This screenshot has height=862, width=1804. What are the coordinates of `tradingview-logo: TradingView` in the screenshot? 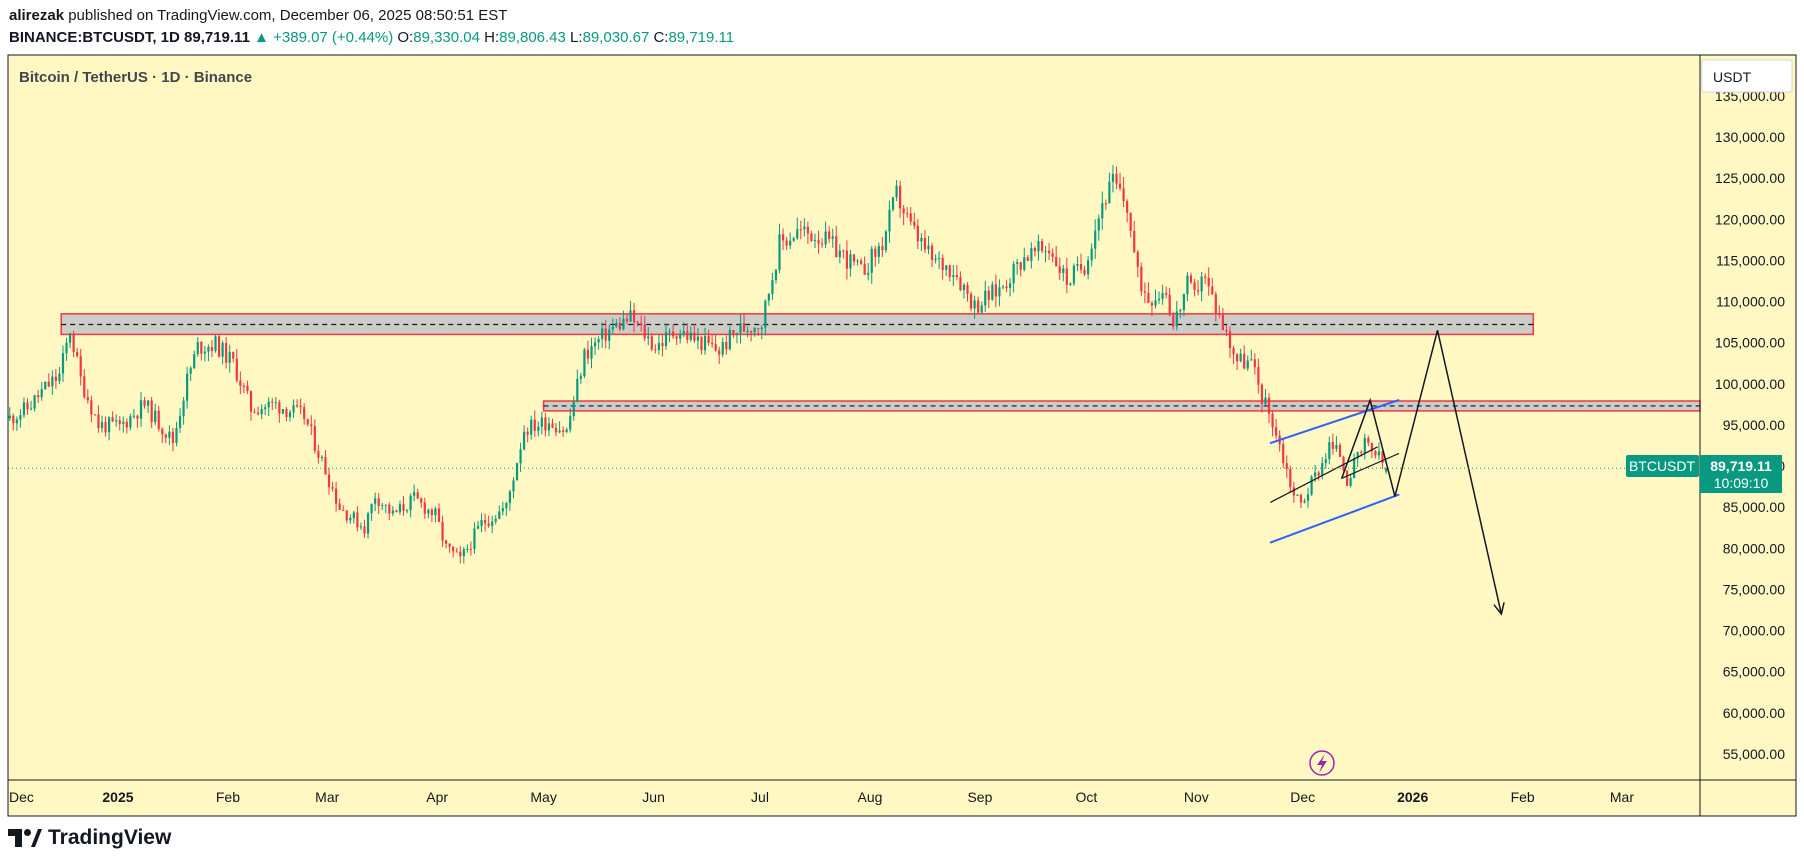 It's located at (89, 838).